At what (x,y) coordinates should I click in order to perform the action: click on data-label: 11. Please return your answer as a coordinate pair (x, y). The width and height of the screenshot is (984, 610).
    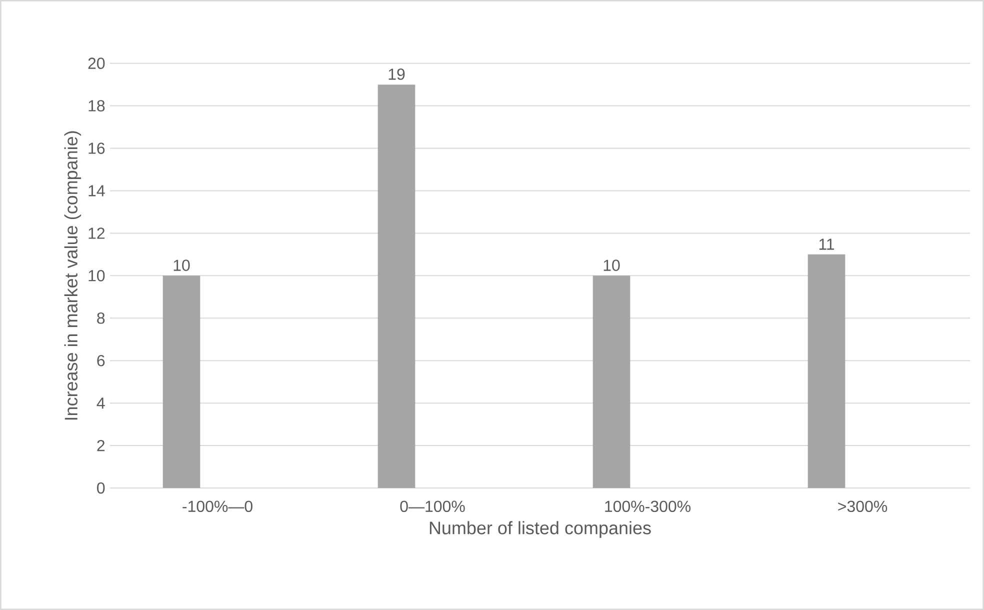
    Looking at the image, I should click on (826, 244).